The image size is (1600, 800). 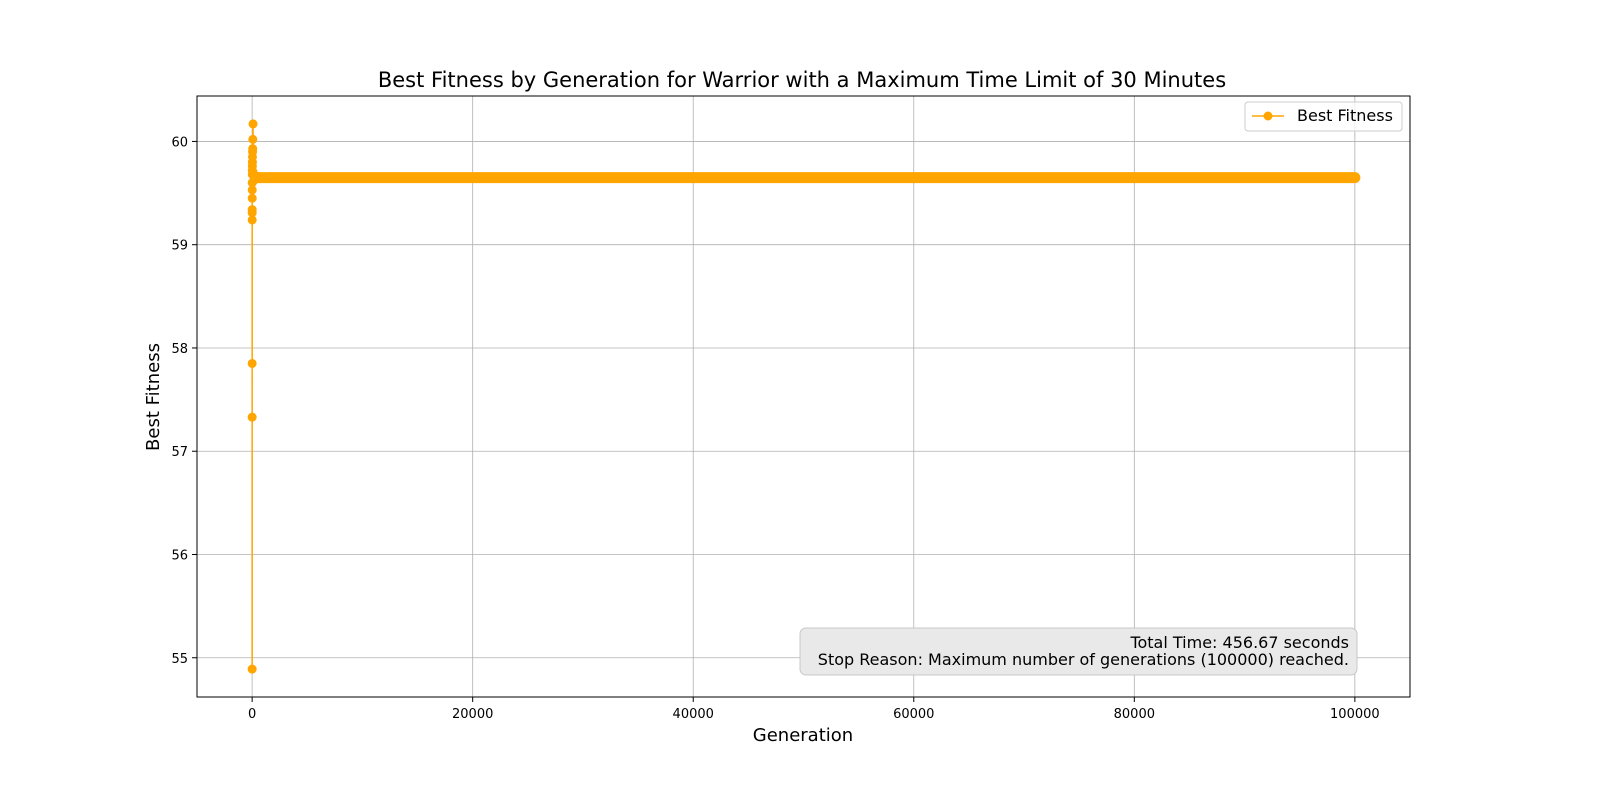 What do you see at coordinates (693, 714) in the screenshot?
I see `x-tick-label: 40000` at bounding box center [693, 714].